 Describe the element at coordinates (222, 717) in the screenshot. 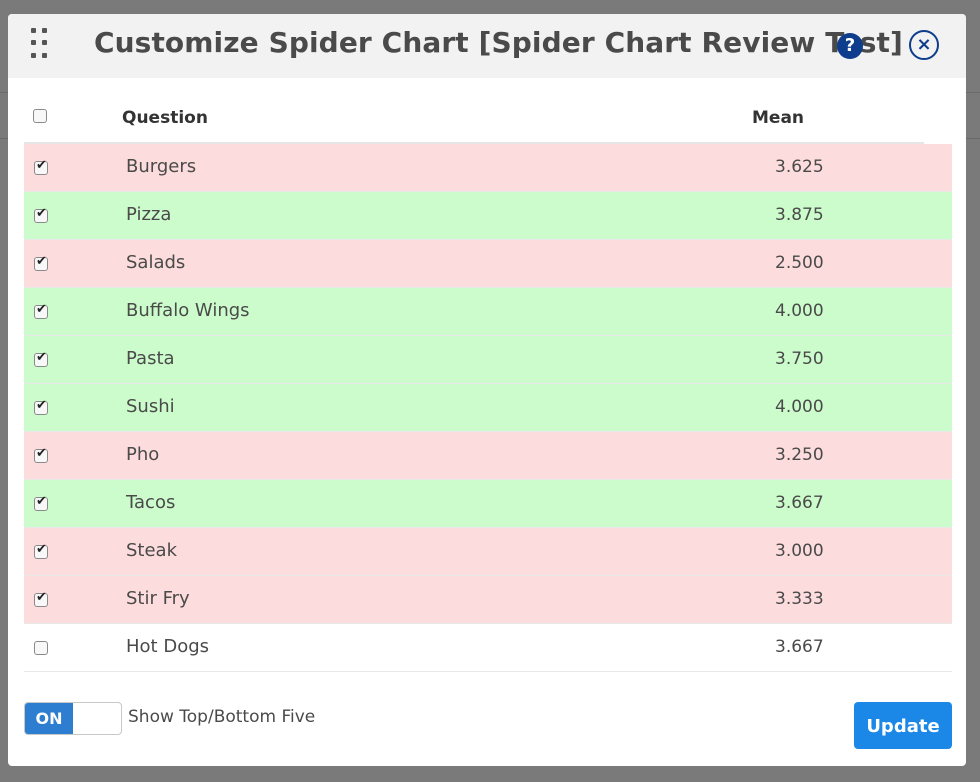

I see `toggle-label: Show Top/Bottom Five` at that location.